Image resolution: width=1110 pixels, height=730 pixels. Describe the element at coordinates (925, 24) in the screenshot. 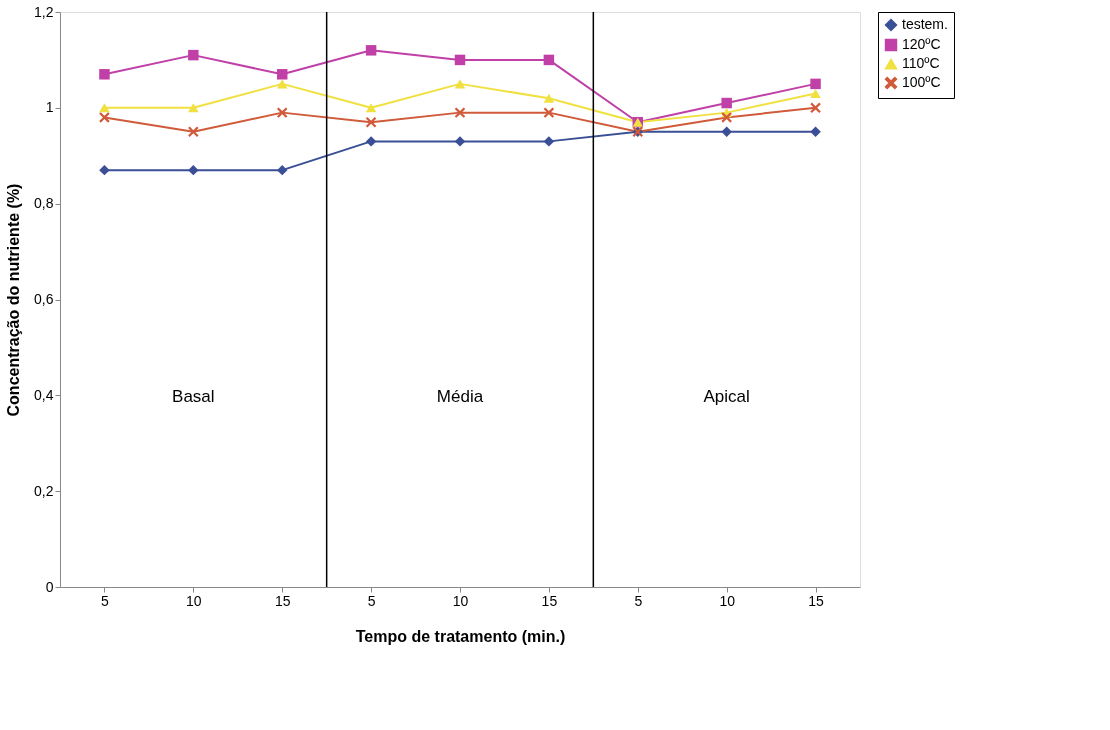

I see `legend-label: testem.` at that location.